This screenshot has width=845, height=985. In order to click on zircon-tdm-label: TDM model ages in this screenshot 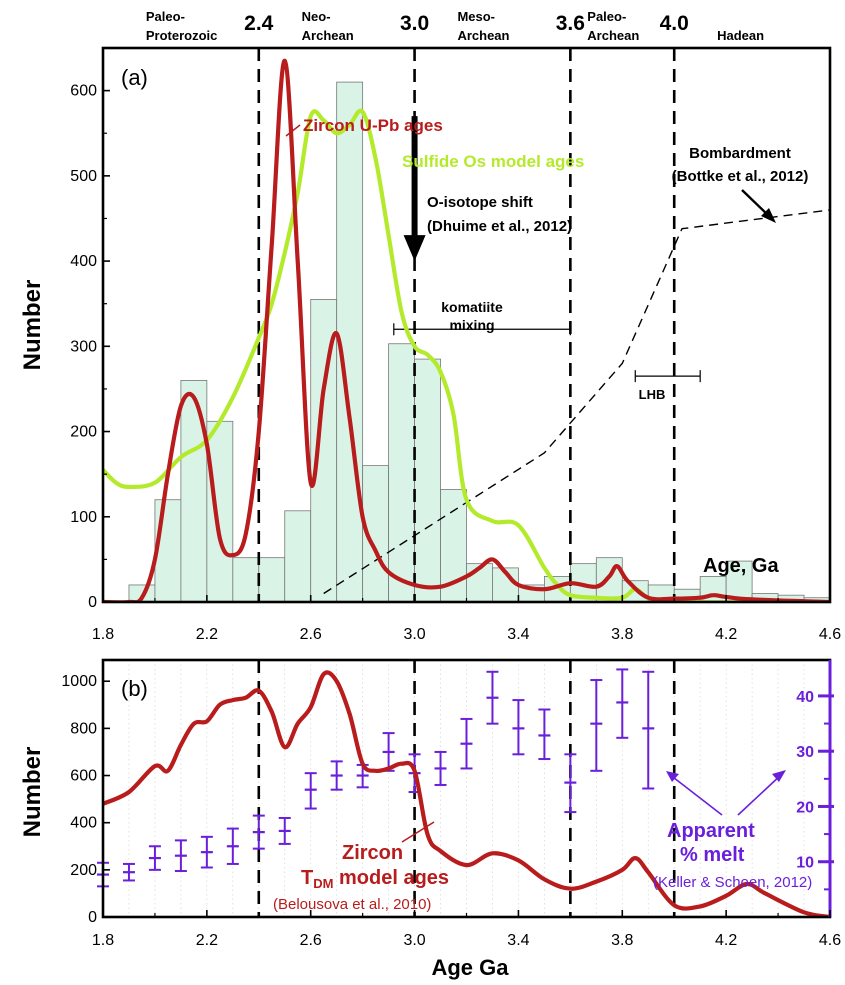, I will do `click(375, 879)`.